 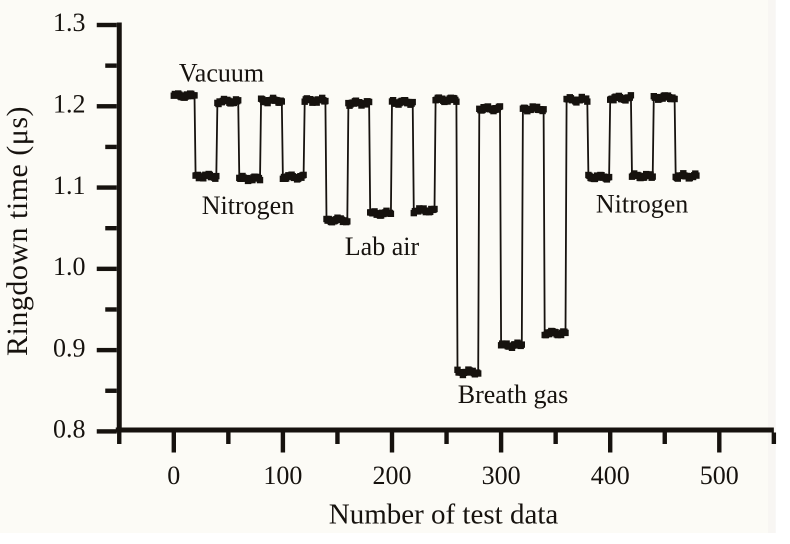 I want to click on x-axis-line, so click(x=444, y=430).